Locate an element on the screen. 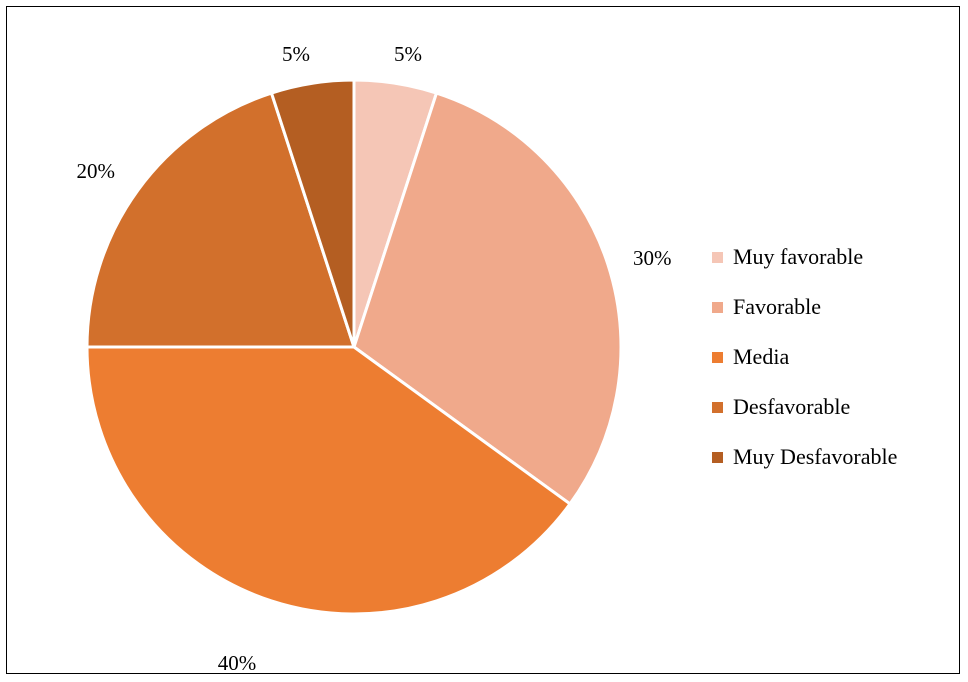 The width and height of the screenshot is (968, 682). legend-item-media: Media is located at coordinates (804, 357).